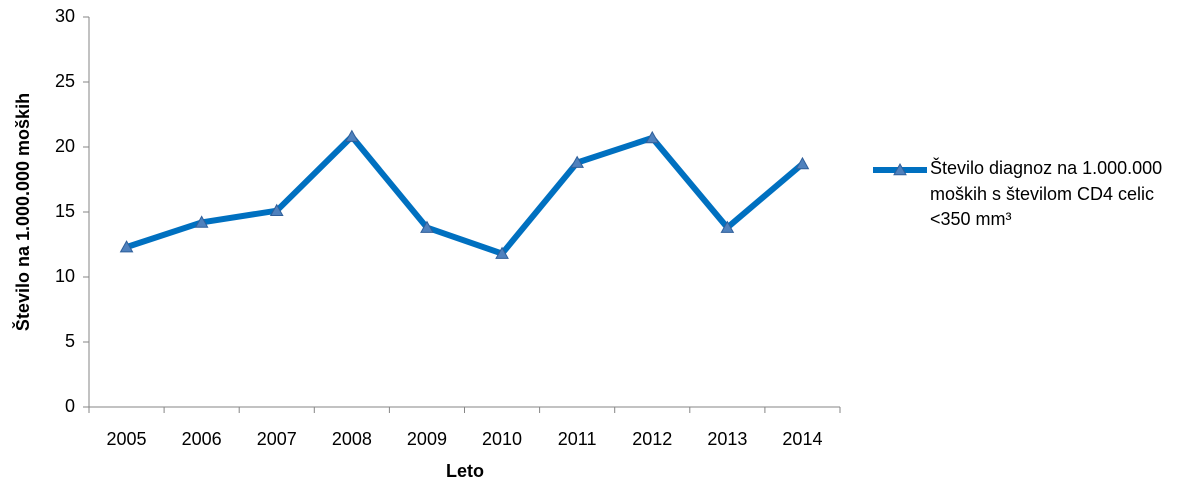  Describe the element at coordinates (802, 439) in the screenshot. I see `x-tick-label: 2014` at that location.